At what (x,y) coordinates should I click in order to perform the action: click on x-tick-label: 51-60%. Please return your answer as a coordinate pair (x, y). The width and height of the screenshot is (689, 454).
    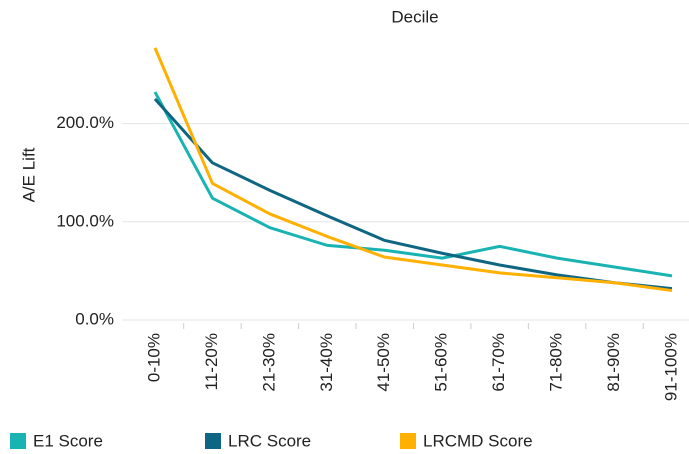
    Looking at the image, I should click on (441, 362).